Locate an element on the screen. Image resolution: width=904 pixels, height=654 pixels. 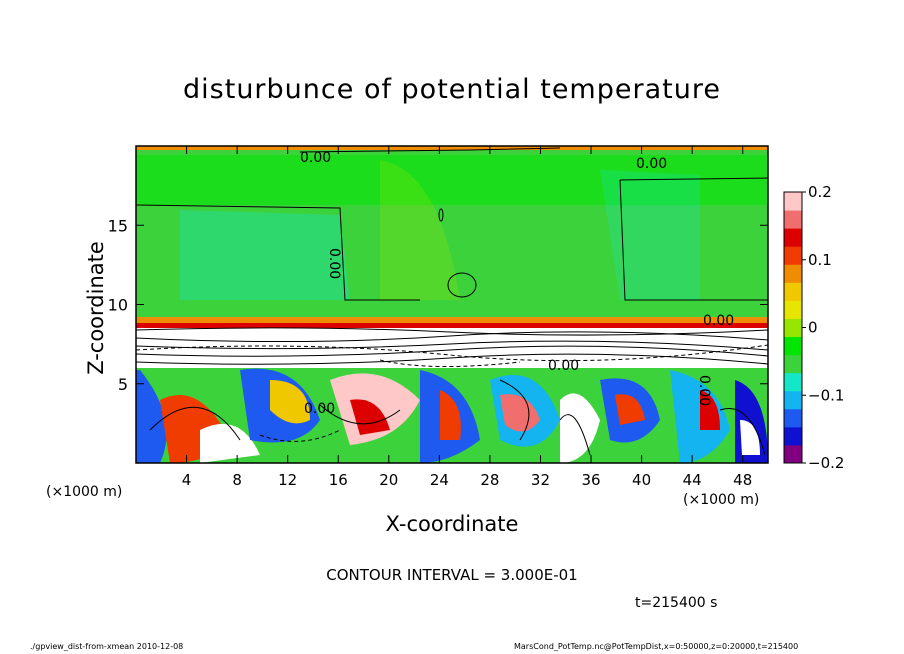
x-tick-label: 48 is located at coordinates (742, 480).